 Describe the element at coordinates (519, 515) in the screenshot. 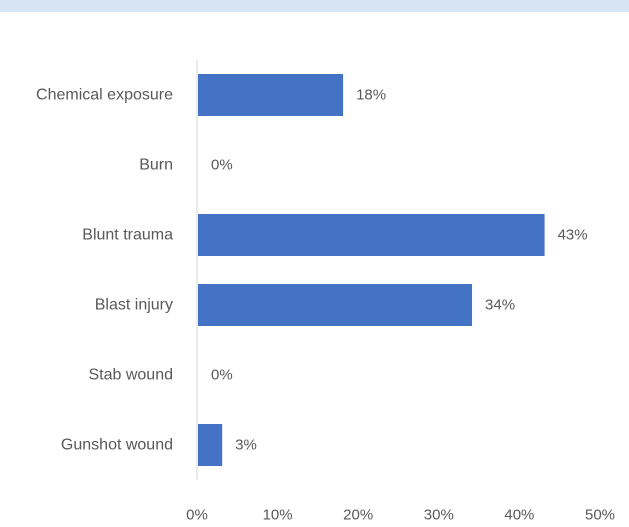

I see `x-tick-label: 40%` at that location.